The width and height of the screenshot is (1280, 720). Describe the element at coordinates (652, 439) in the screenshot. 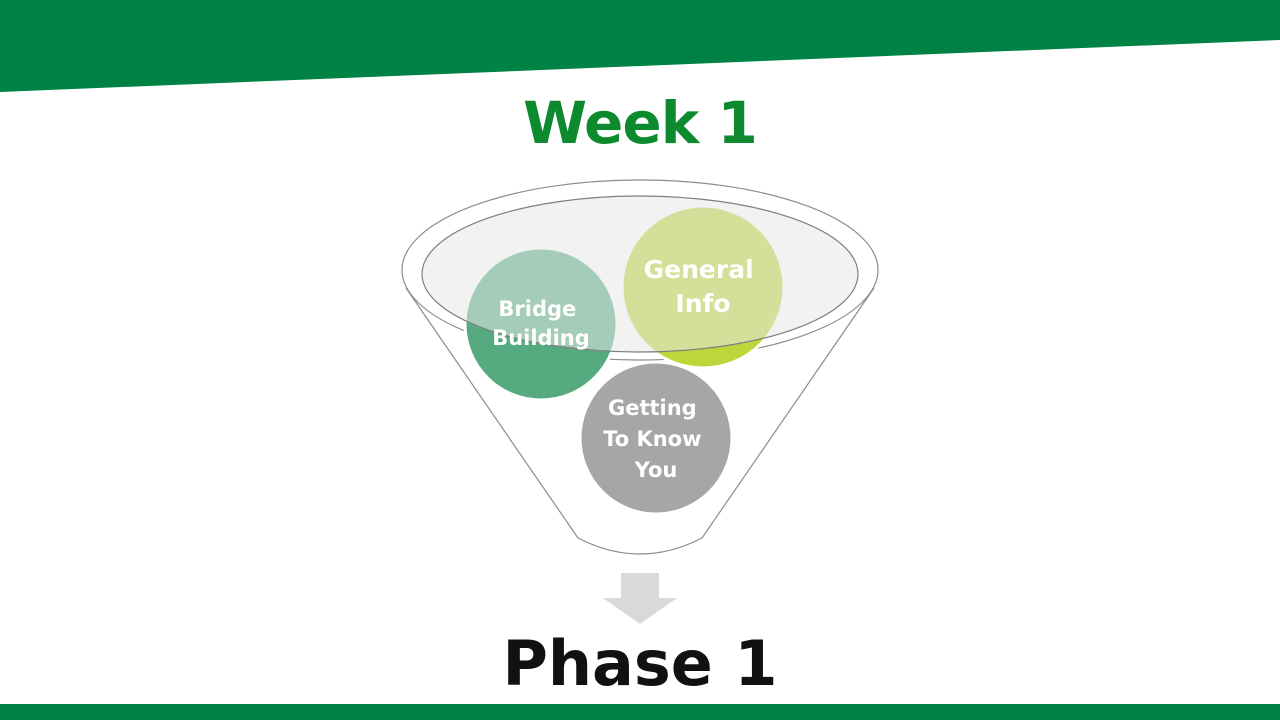

I see `getting-to-know-you-label-line-2: To Know` at that location.